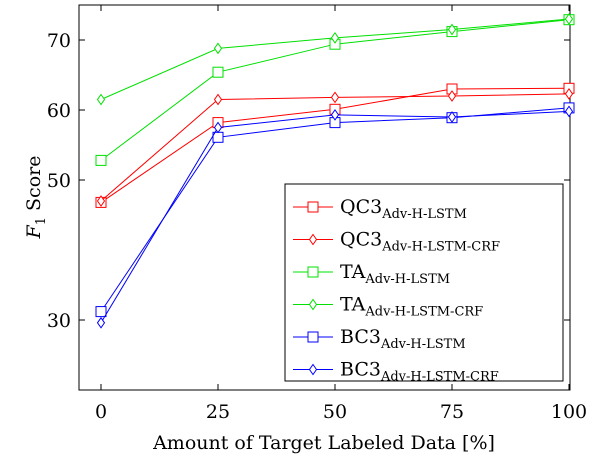 The image size is (591, 463). I want to click on legend-entry: BC3Adv-H-LSTM-CRF, so click(396, 372).